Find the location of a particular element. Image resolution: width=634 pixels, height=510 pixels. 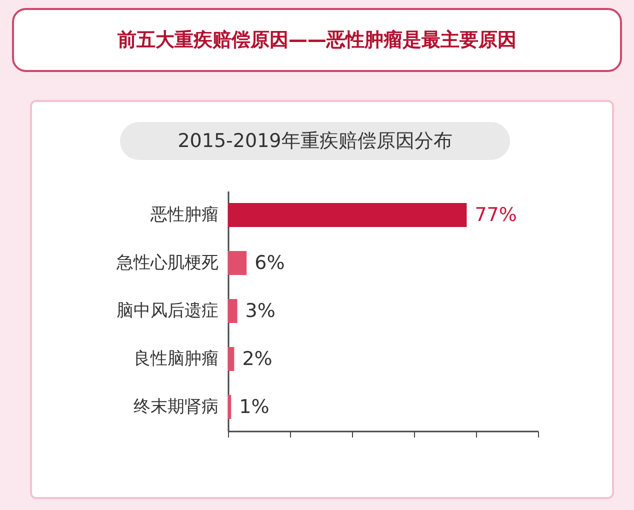

y-tick-label: 终末期肾病 is located at coordinates (176, 407).